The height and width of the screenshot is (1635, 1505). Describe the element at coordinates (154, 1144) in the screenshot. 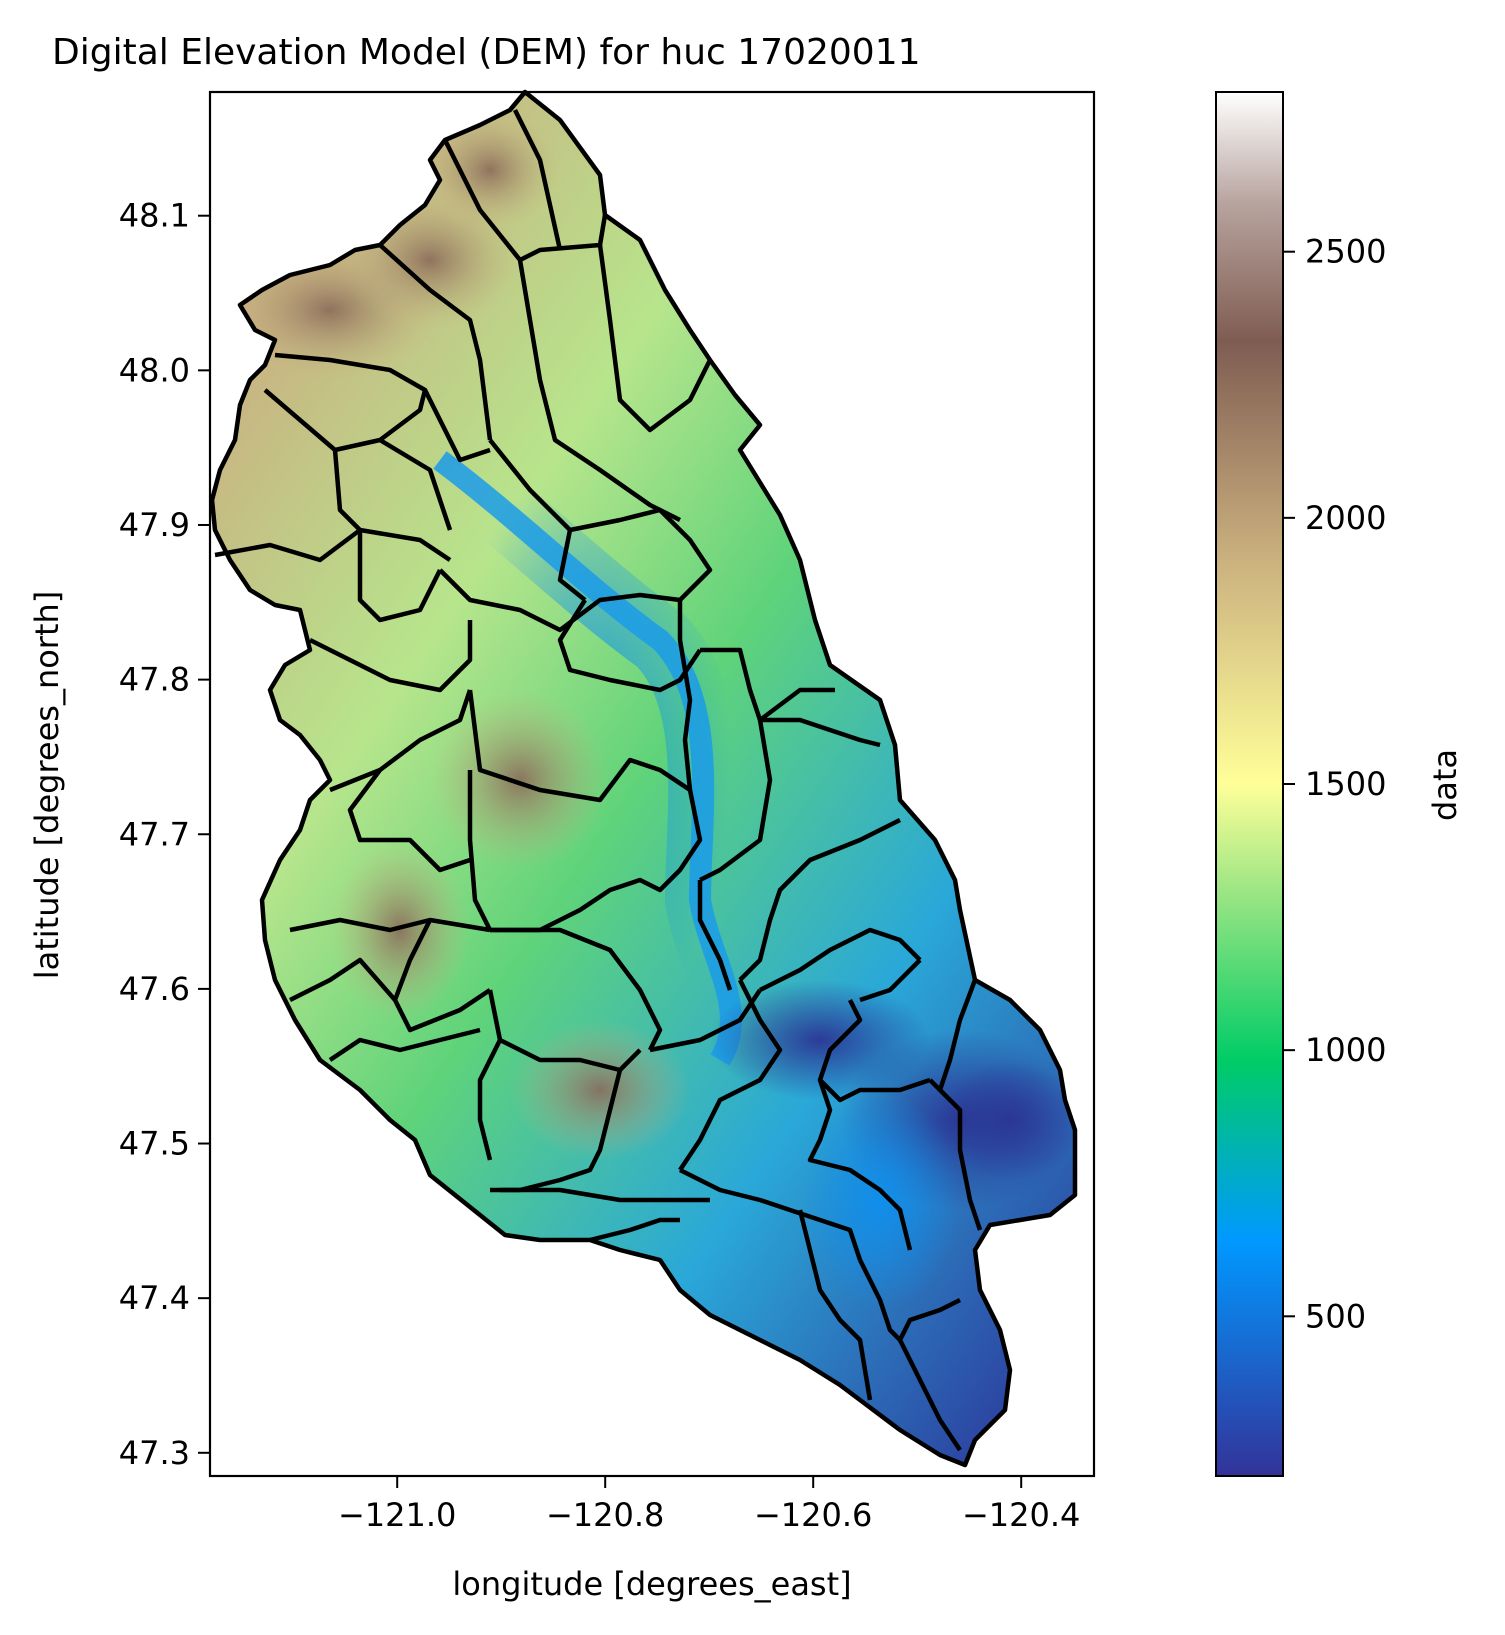

I see `y-tick-label: 47.5` at that location.